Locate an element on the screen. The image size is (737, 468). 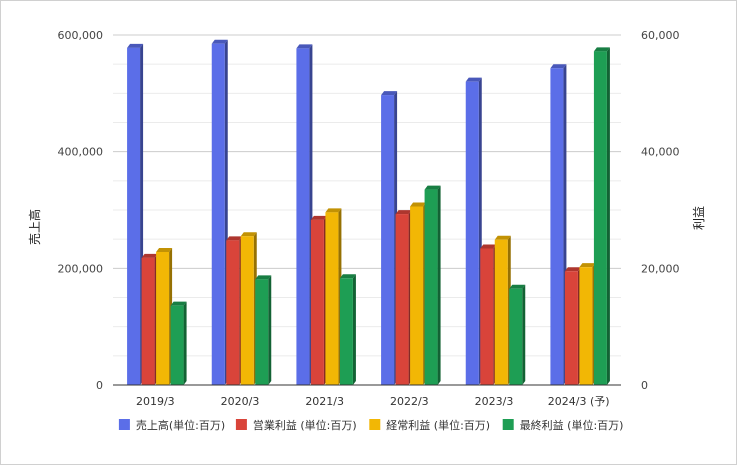
legend-label: 売上高(単位:百万) is located at coordinates (180, 425).